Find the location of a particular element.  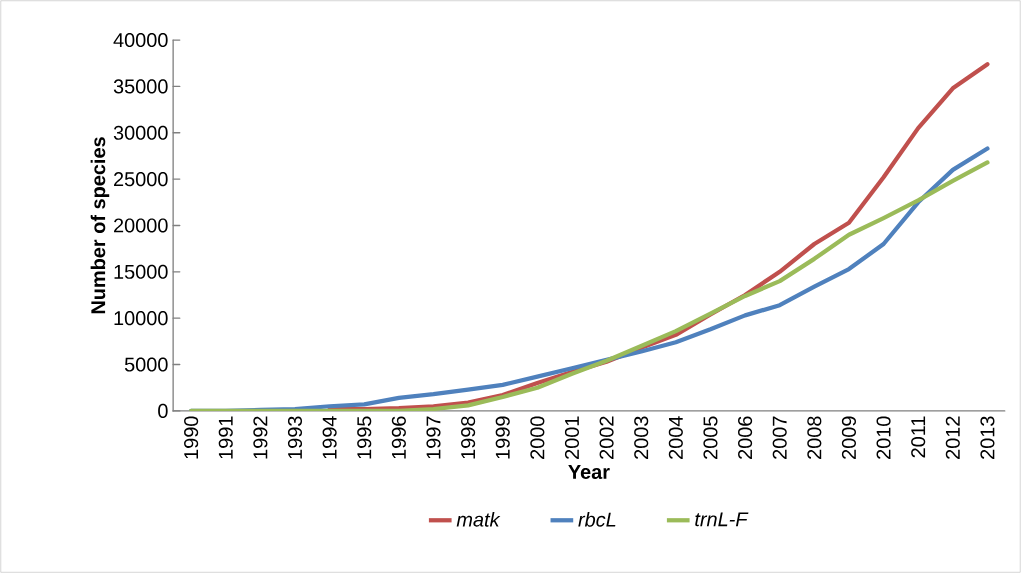

legend-label: matk is located at coordinates (478, 519).